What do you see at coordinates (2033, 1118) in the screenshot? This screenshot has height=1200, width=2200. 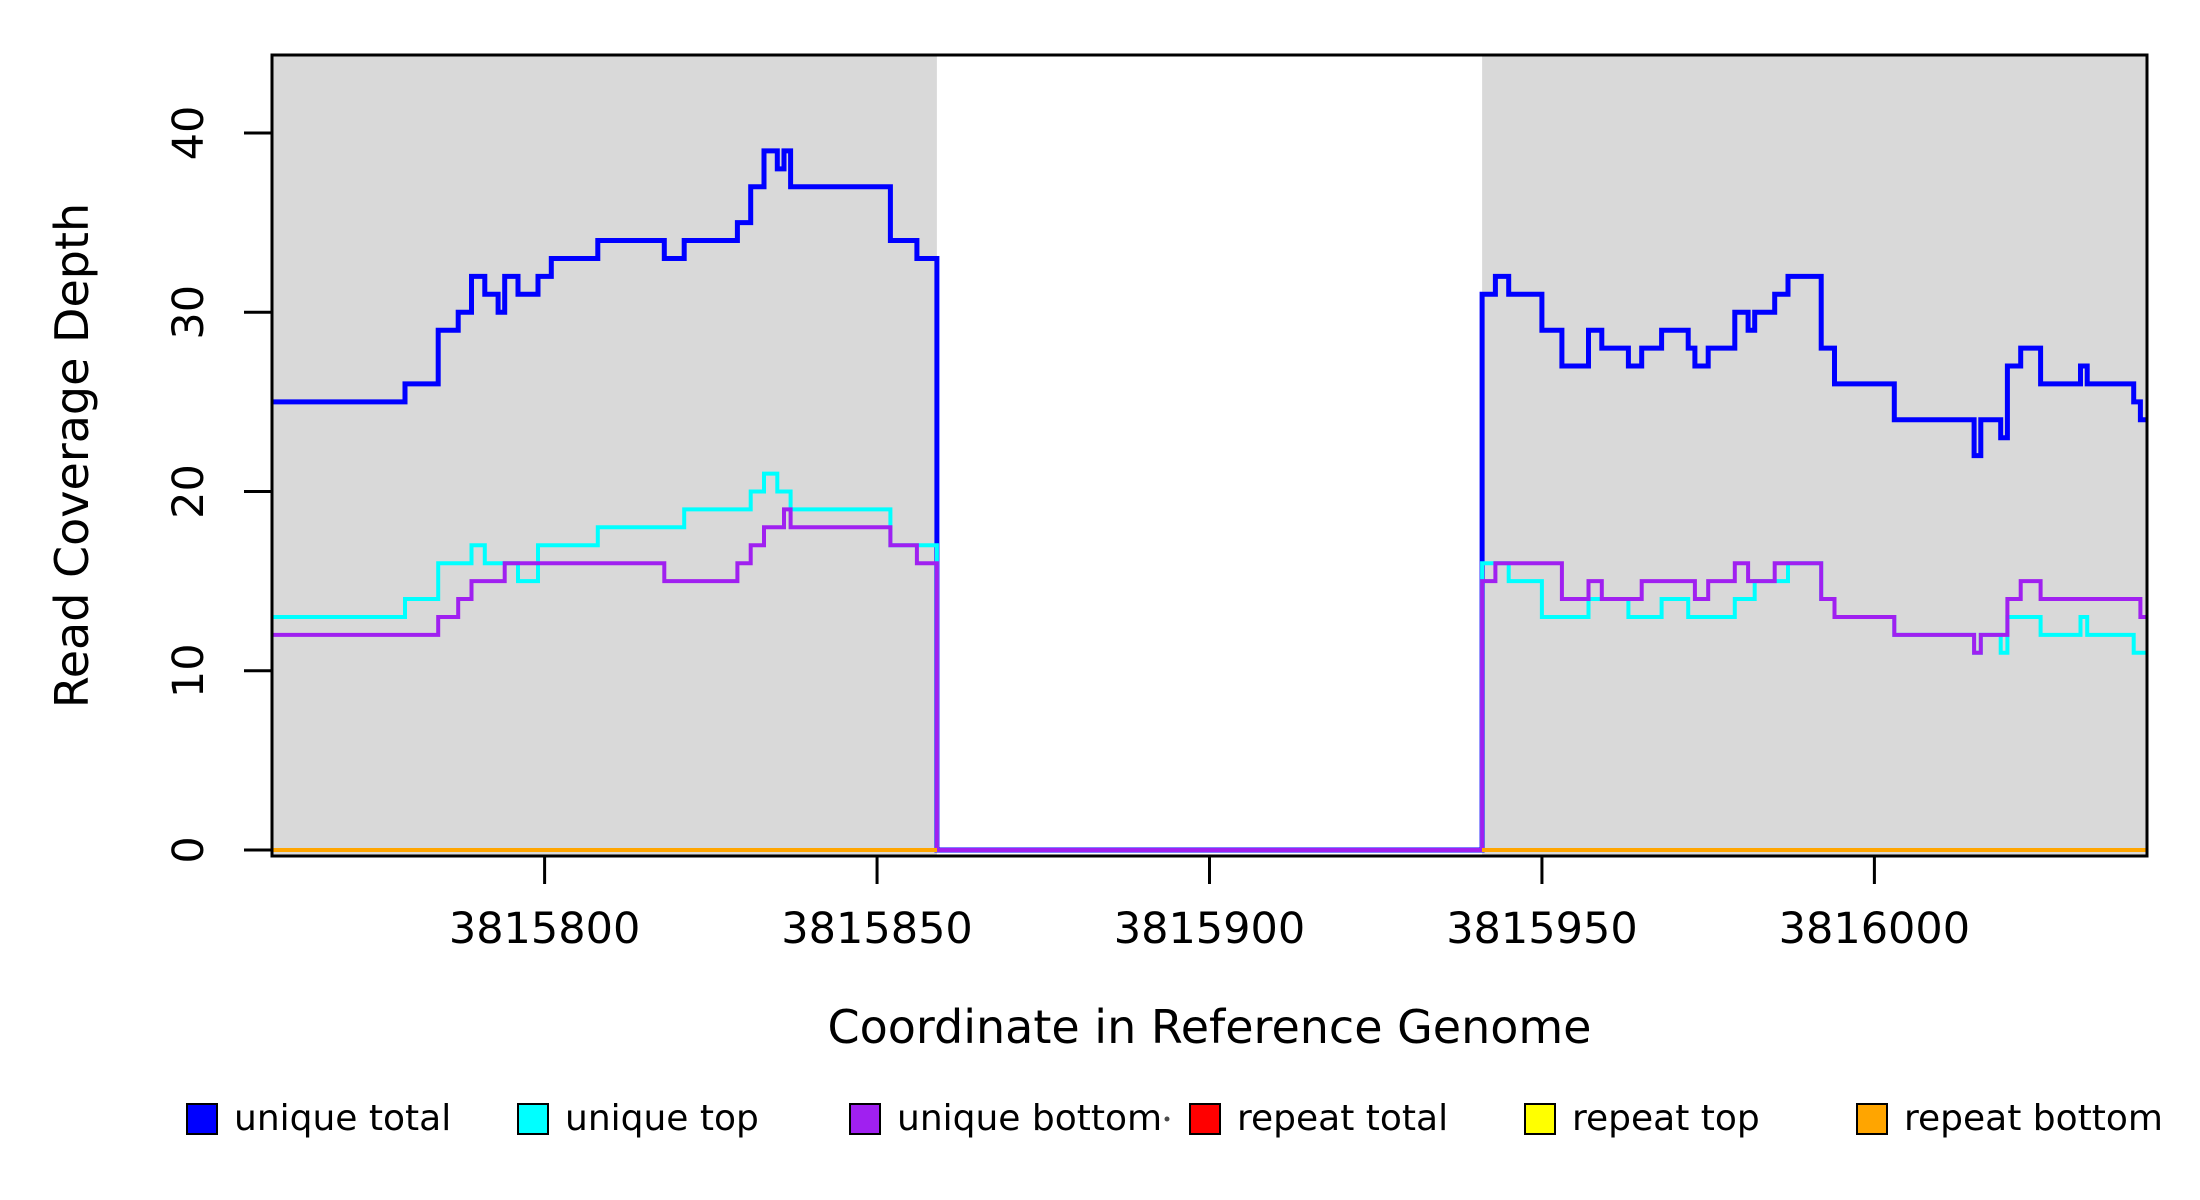 I see `legend-label-repeat-bottom: repeat bottom` at bounding box center [2033, 1118].